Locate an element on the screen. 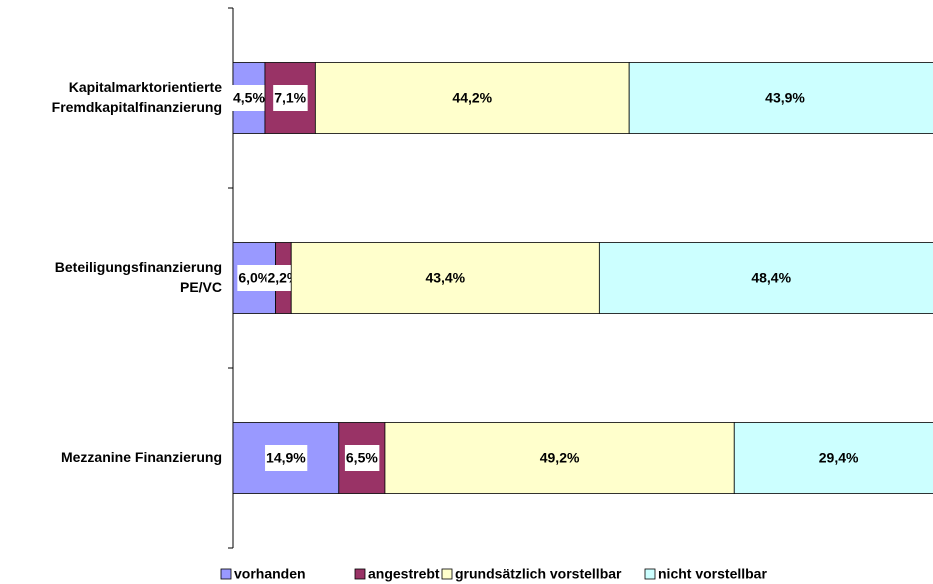 Image resolution: width=933 pixels, height=584 pixels. value-label: 4,5% is located at coordinates (249, 98).